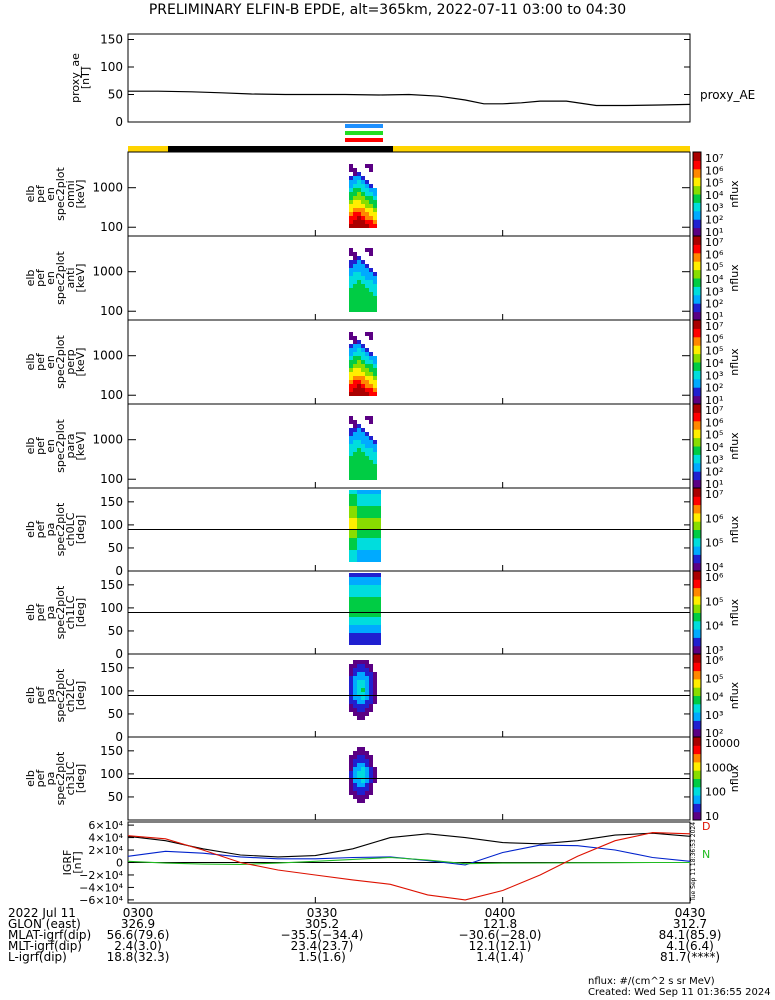 This screenshot has width=775, height=1000. What do you see at coordinates (101, 900) in the screenshot?
I see `igrf-tick-label: −6×10⁴` at bounding box center [101, 900].